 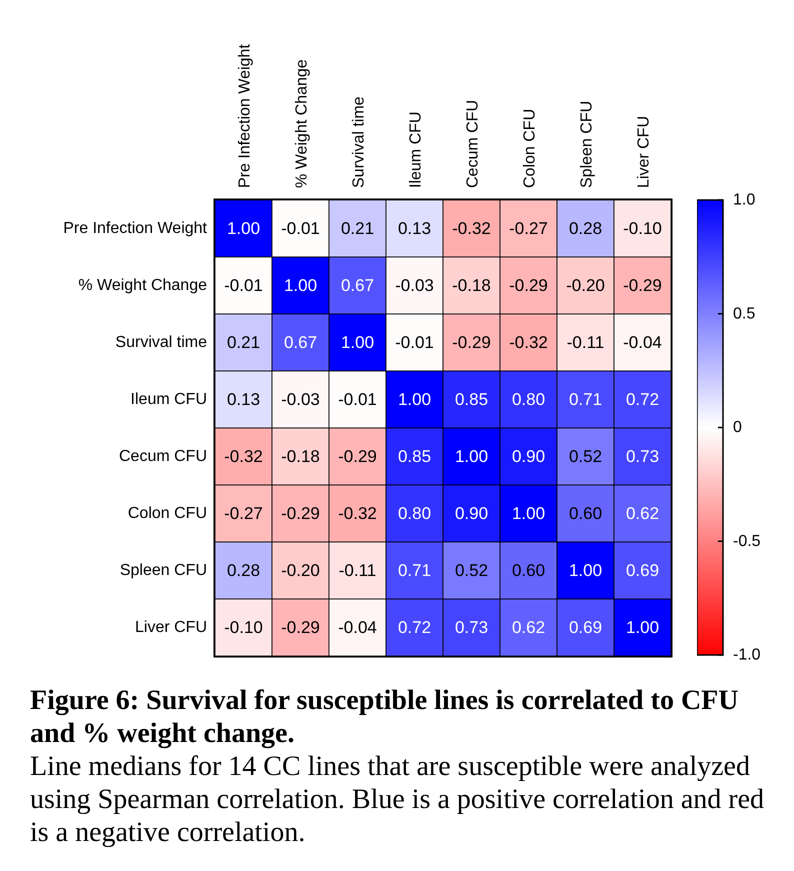 What do you see at coordinates (163, 570) in the screenshot?
I see `y-tick-label: Spleen CFU` at bounding box center [163, 570].